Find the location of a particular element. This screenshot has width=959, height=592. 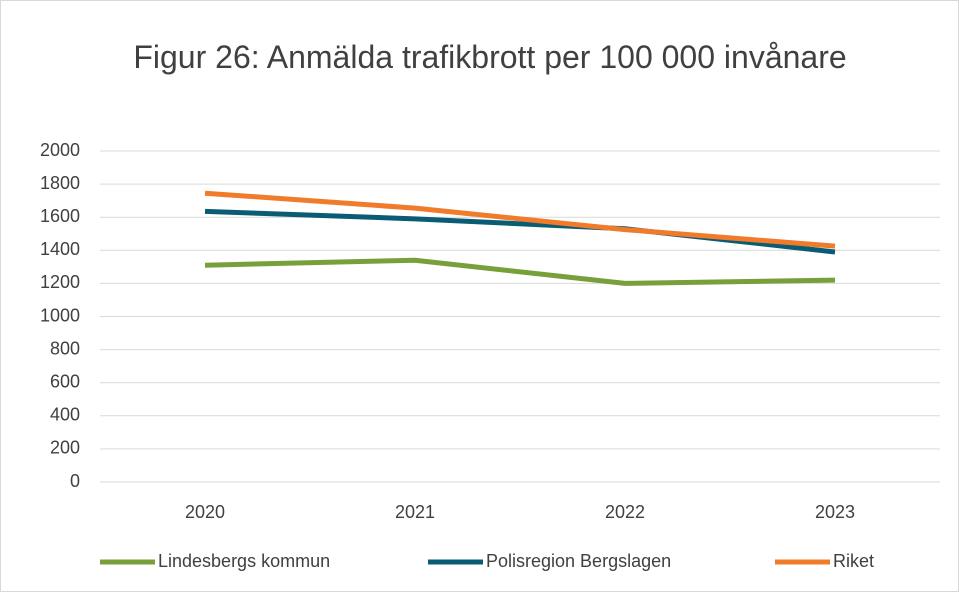

y-tick-label: 600 is located at coordinates (65, 381).